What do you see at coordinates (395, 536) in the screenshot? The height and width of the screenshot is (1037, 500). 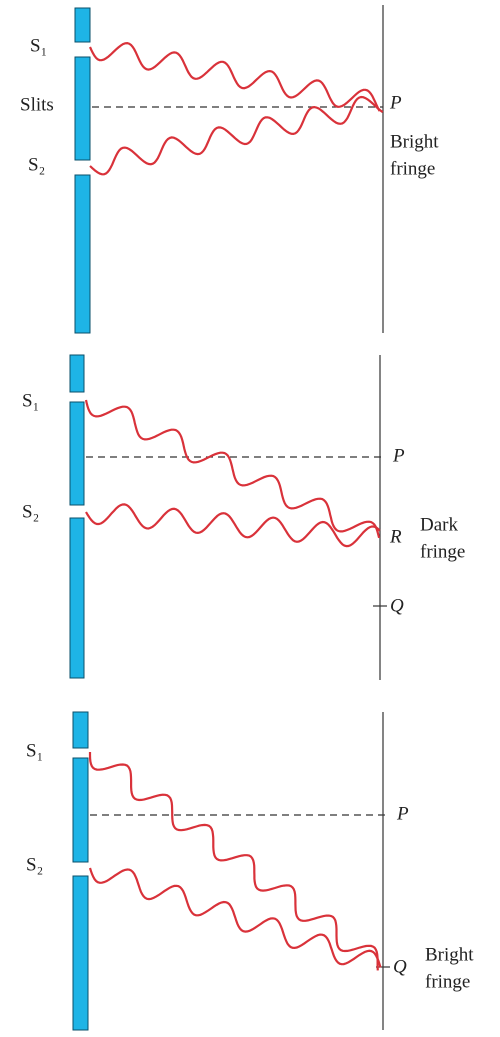 I see `point-label: R` at bounding box center [395, 536].